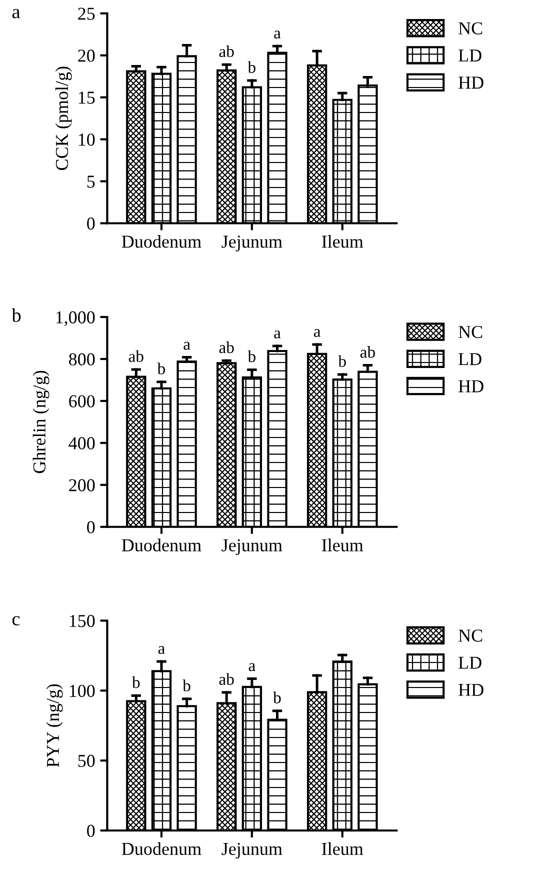 The image size is (536, 893). What do you see at coordinates (82, 359) in the screenshot?
I see `y-tick-label: 800` at bounding box center [82, 359].